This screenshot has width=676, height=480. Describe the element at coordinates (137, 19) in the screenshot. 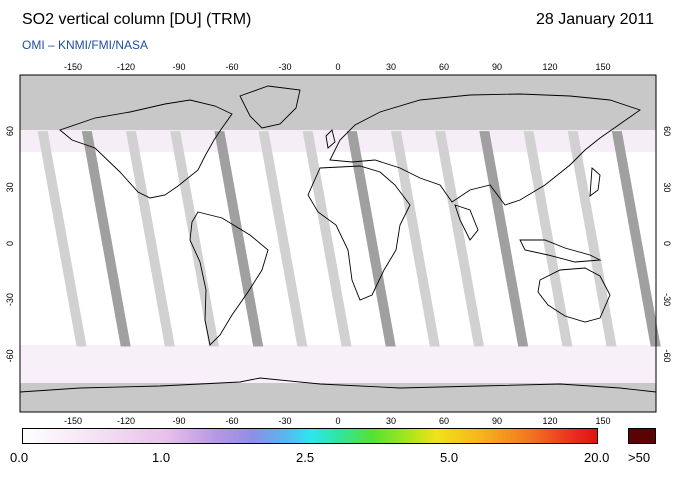

I see `map-title: SO2 vertical column [DU] (TRM)` at that location.